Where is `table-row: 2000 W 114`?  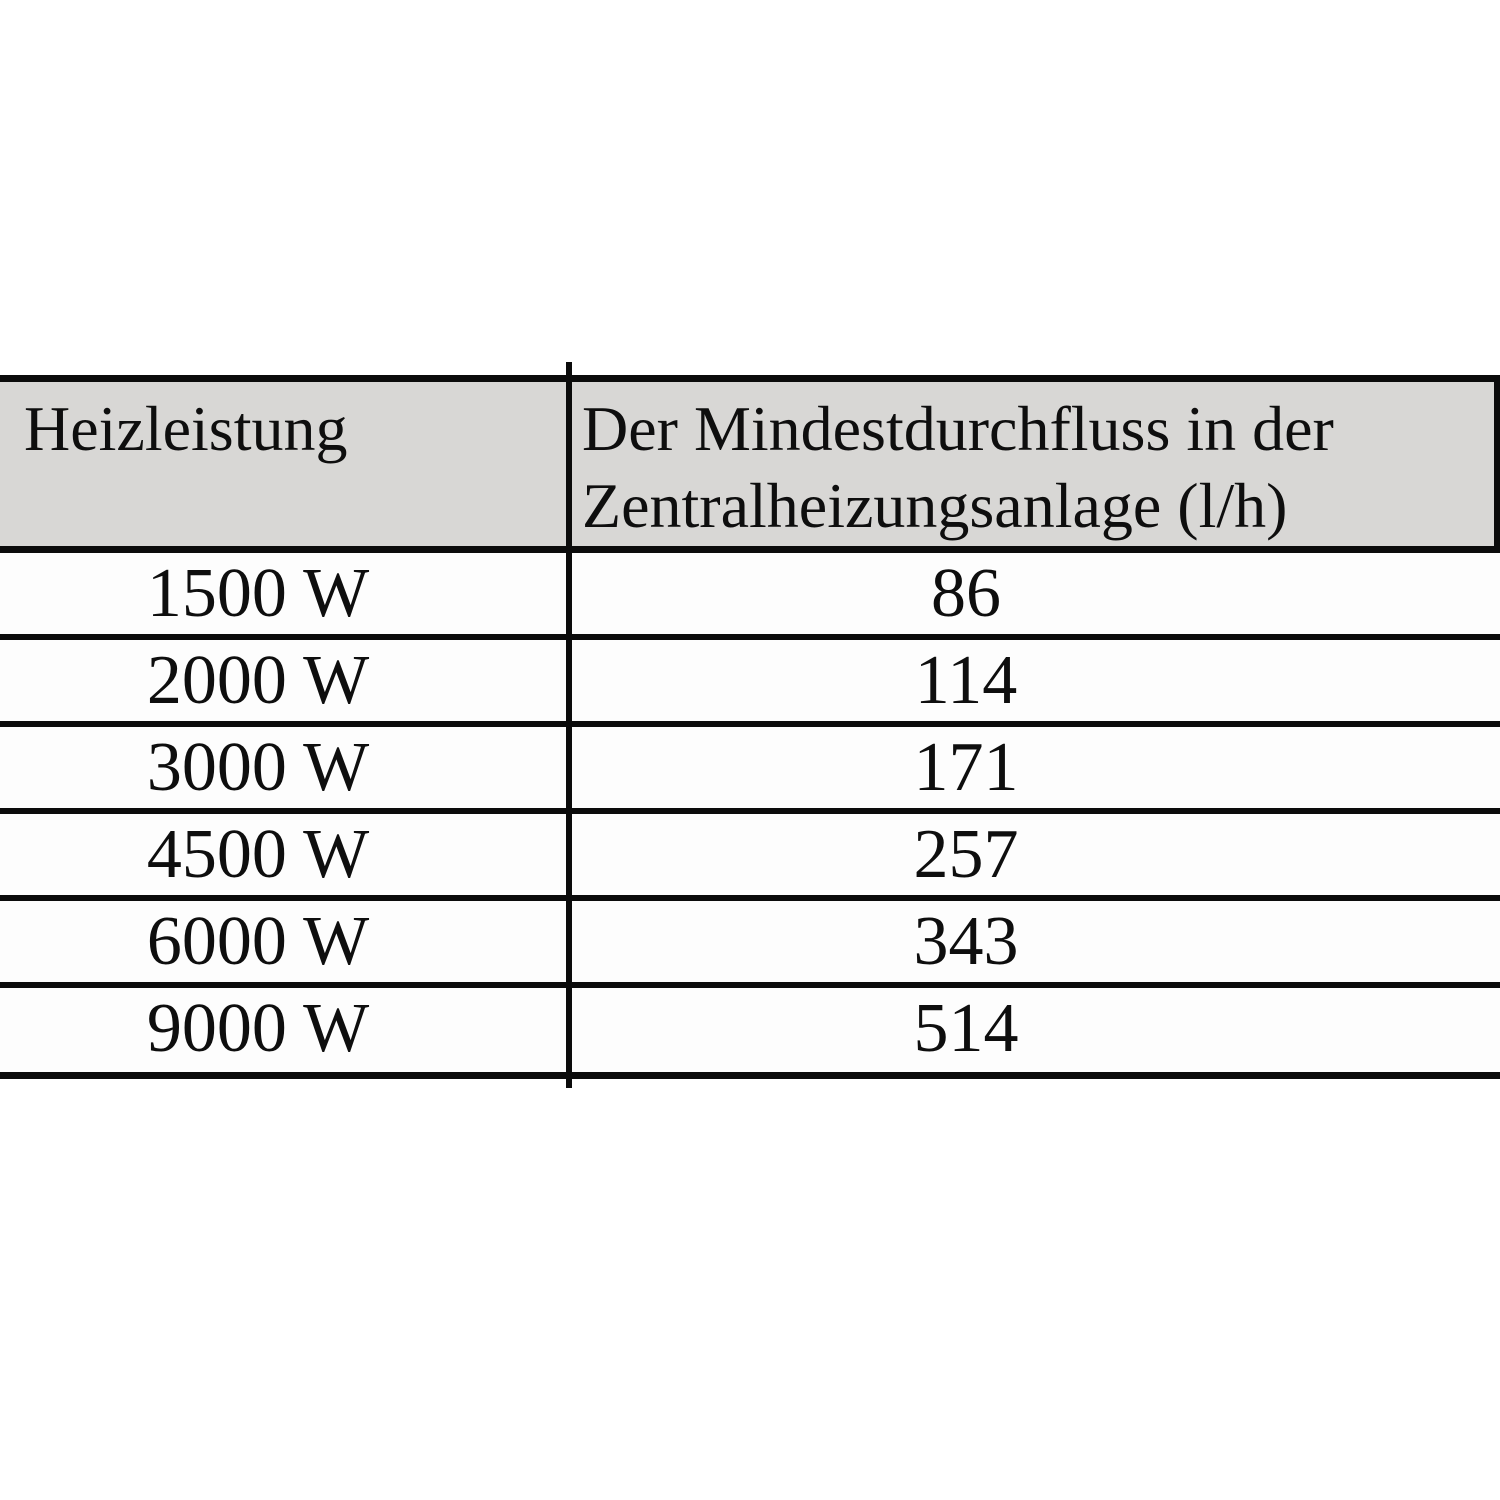 table-row: 2000 W 114 is located at coordinates (750, 683).